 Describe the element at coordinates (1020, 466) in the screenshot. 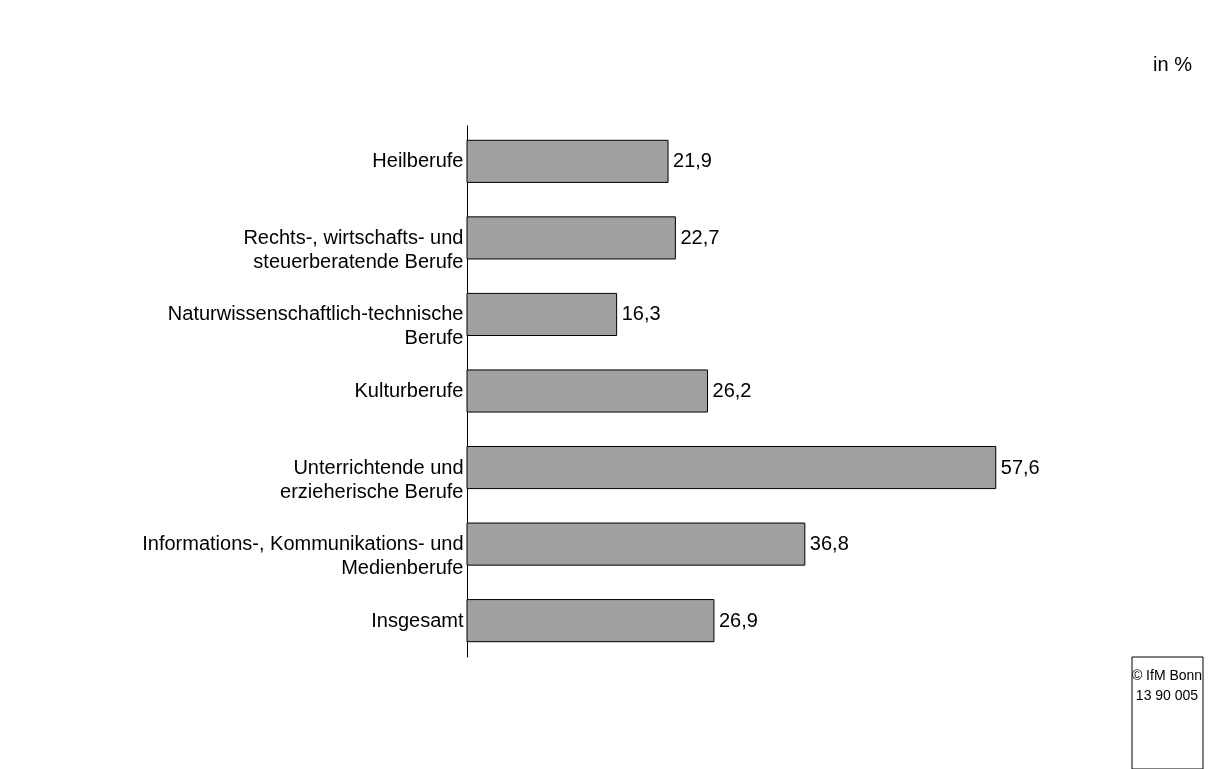

I see `data-label: 57,6` at that location.